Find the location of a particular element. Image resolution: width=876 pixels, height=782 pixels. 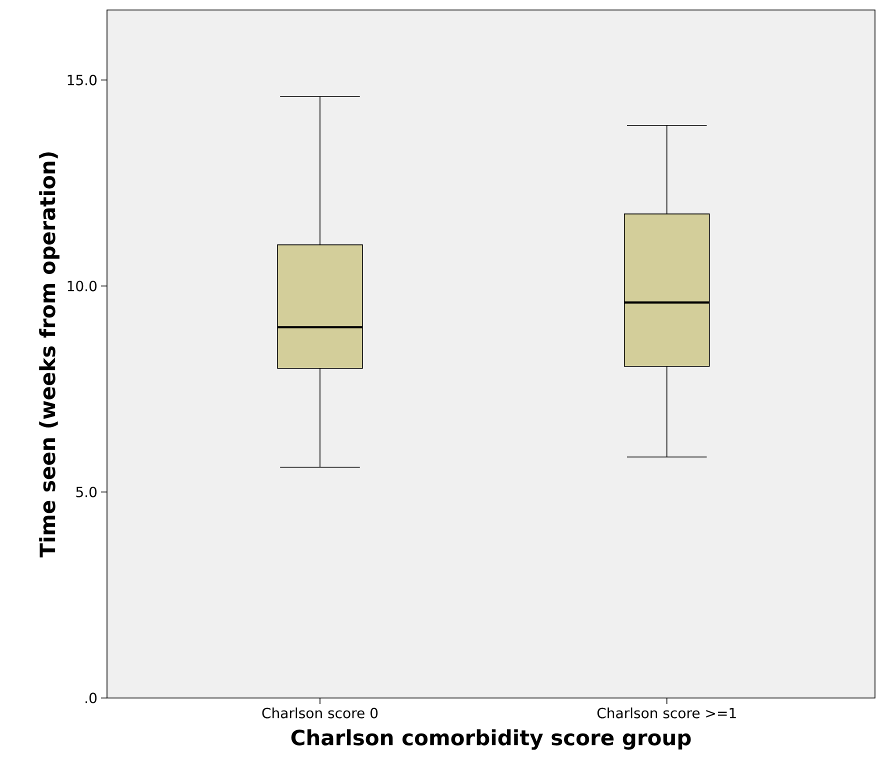

y-tick-label: 10.0 is located at coordinates (82, 286).